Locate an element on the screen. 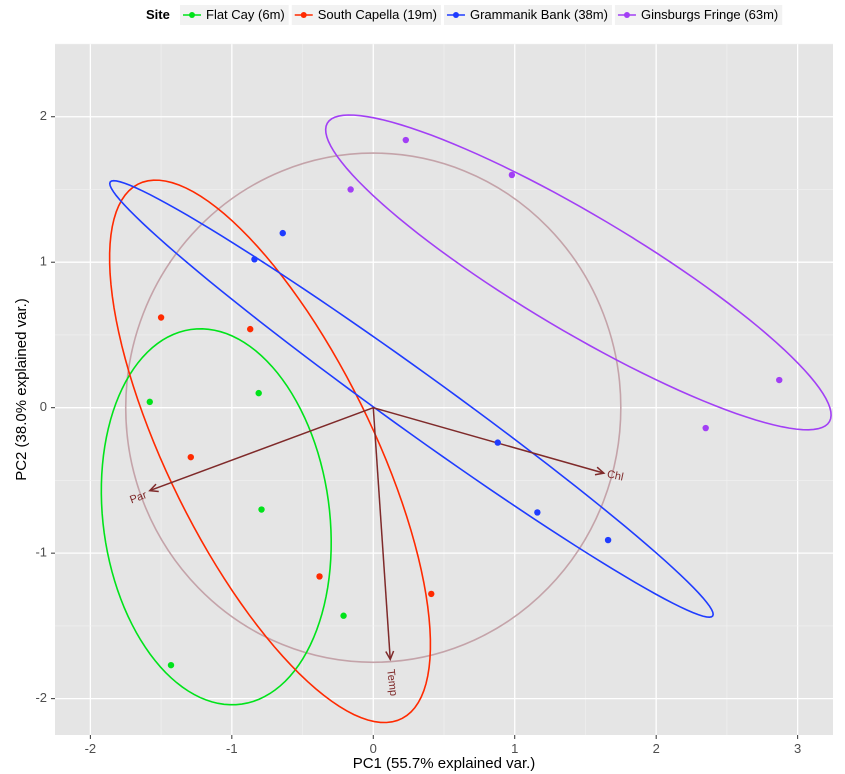 The height and width of the screenshot is (774, 845). legend-item-0: Flat Cay (6m) is located at coordinates (234, 15).